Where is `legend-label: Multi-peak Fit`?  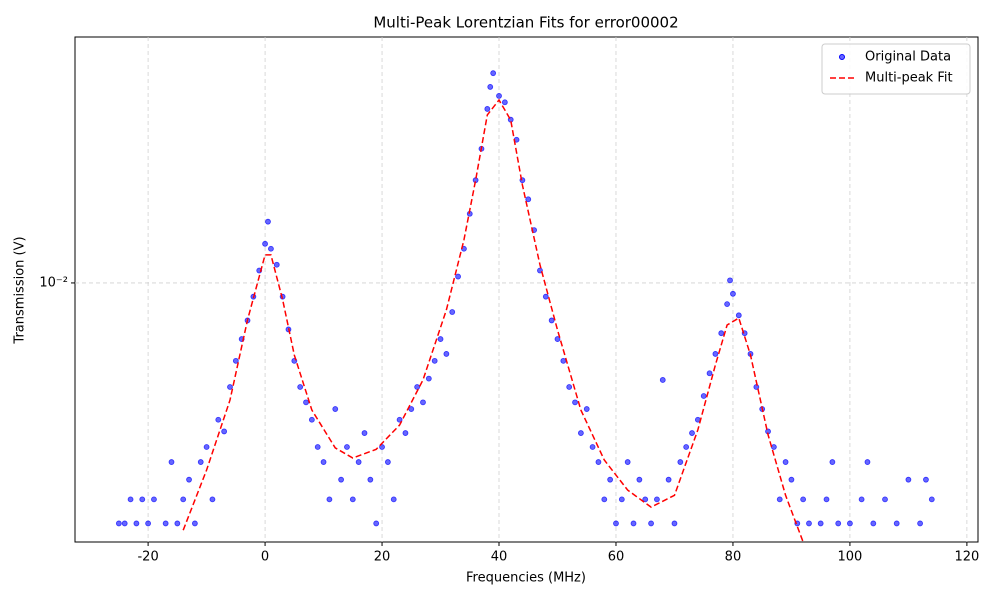 legend-label: Multi-peak Fit is located at coordinates (909, 78).